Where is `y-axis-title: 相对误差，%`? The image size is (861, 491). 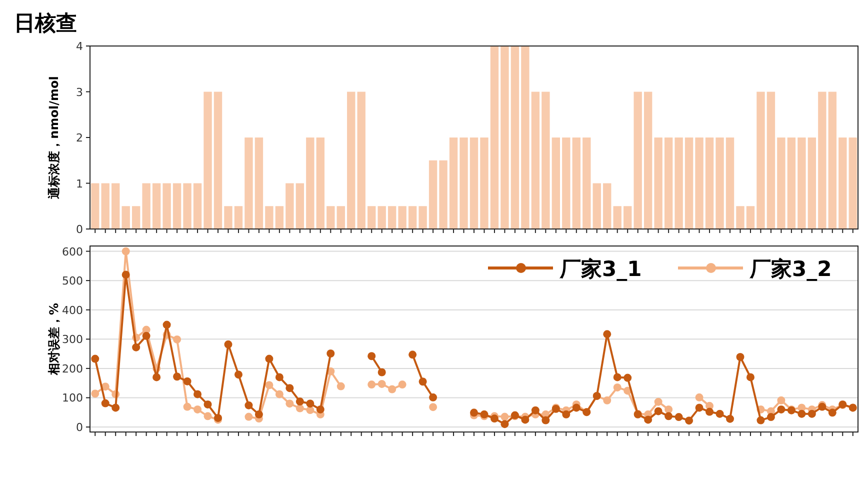 y-axis-title: 相对误差，% is located at coordinates (54, 339).